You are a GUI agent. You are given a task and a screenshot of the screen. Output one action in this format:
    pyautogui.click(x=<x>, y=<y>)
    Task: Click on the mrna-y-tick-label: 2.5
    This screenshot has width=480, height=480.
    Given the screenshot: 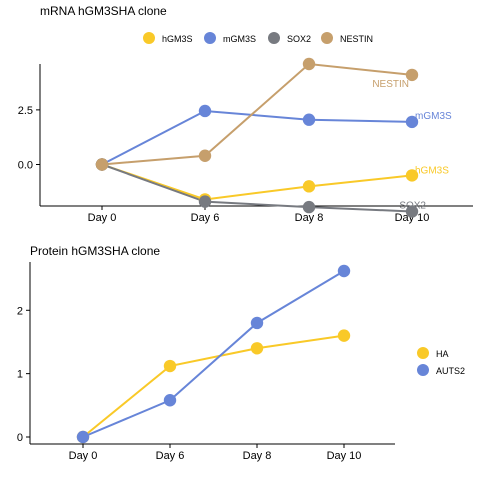 What is the action you would take?
    pyautogui.click(x=25, y=111)
    